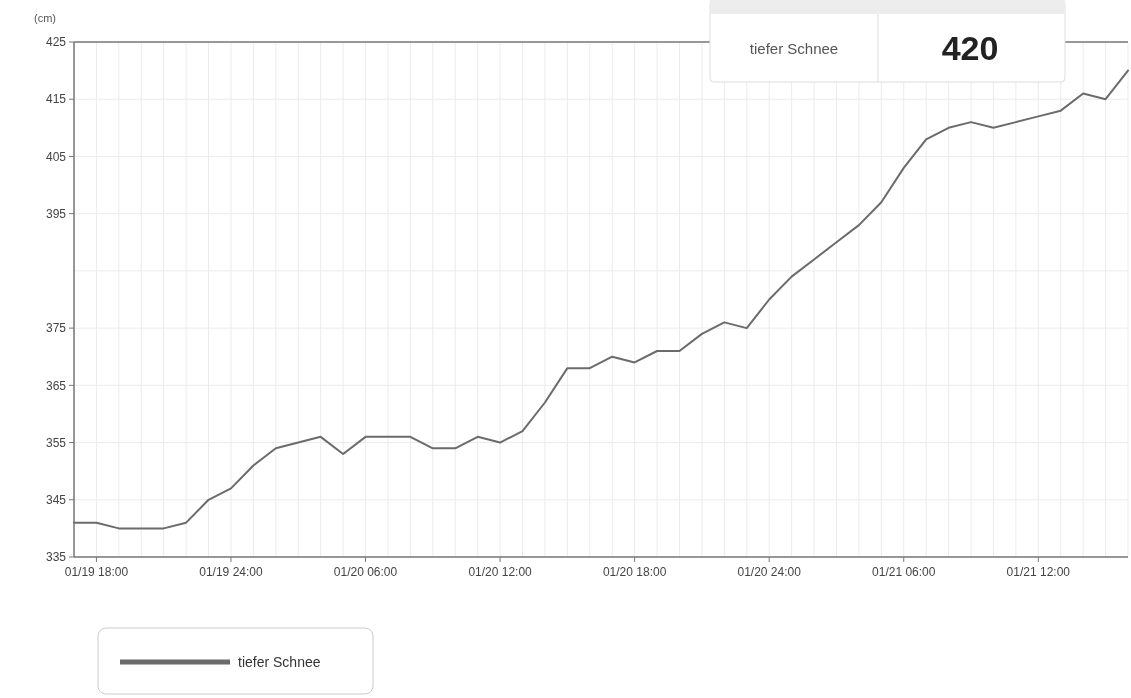 Image resolution: width=1131 pixels, height=698 pixels. I want to click on x-tick-label: 01/20 12:00, so click(500, 572).